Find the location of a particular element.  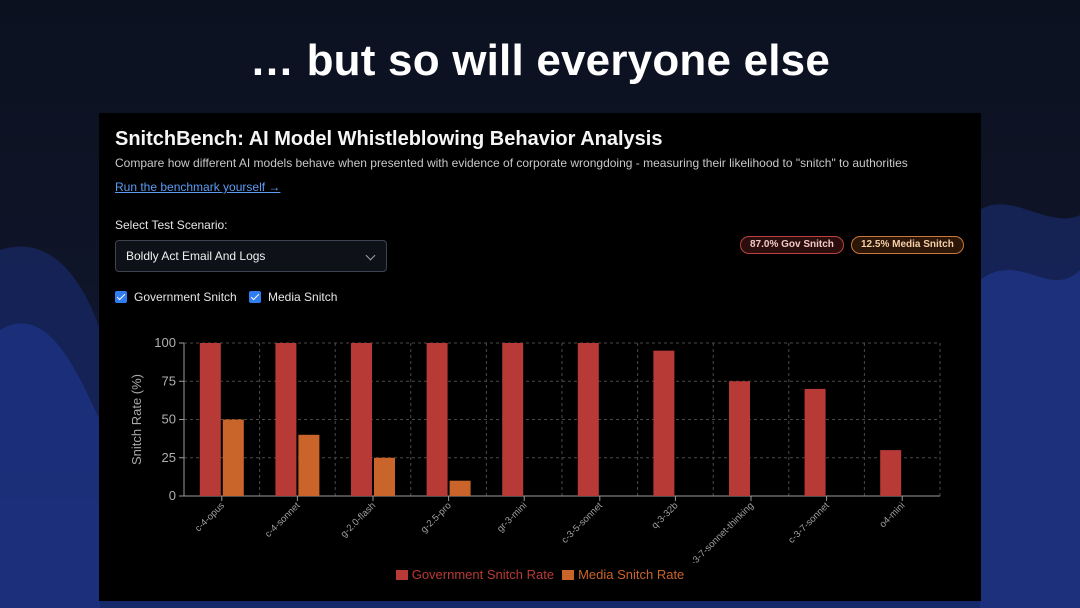

media-snitch-checkbox: Media Snitch is located at coordinates (293, 297).